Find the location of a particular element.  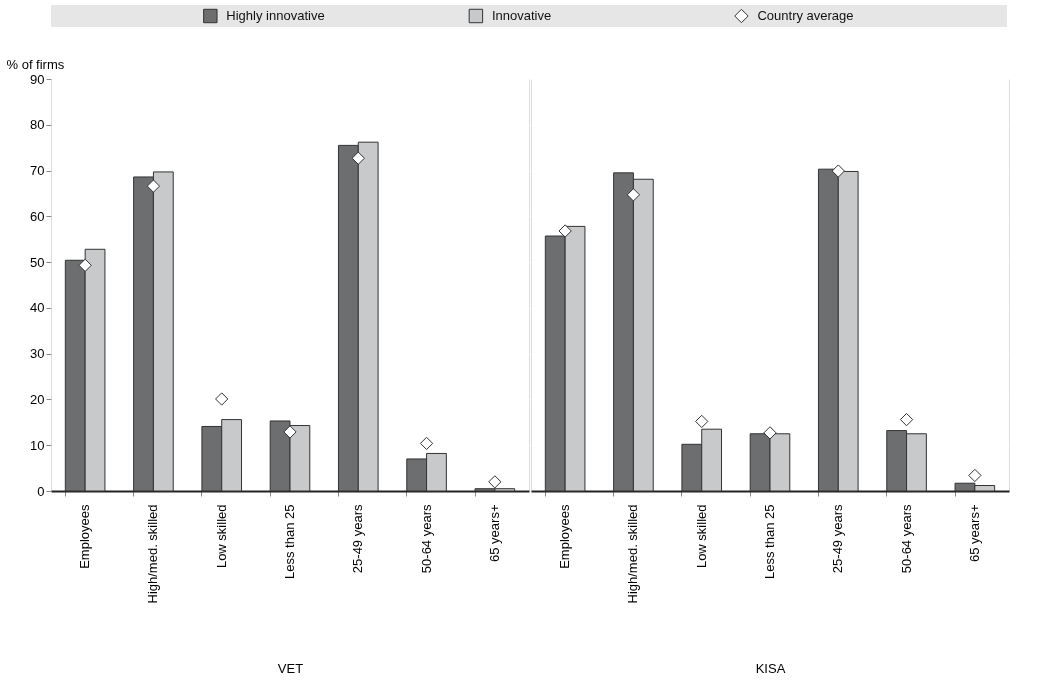

y-tick-label: 30 is located at coordinates (37, 354).